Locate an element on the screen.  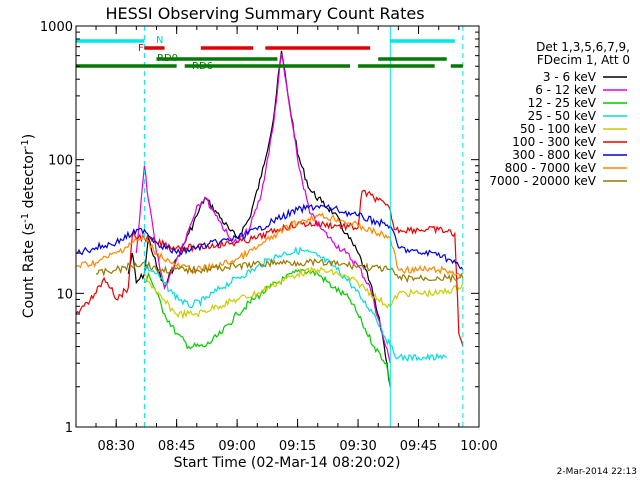
x-tick-label-1: 08:45 is located at coordinates (176, 446).